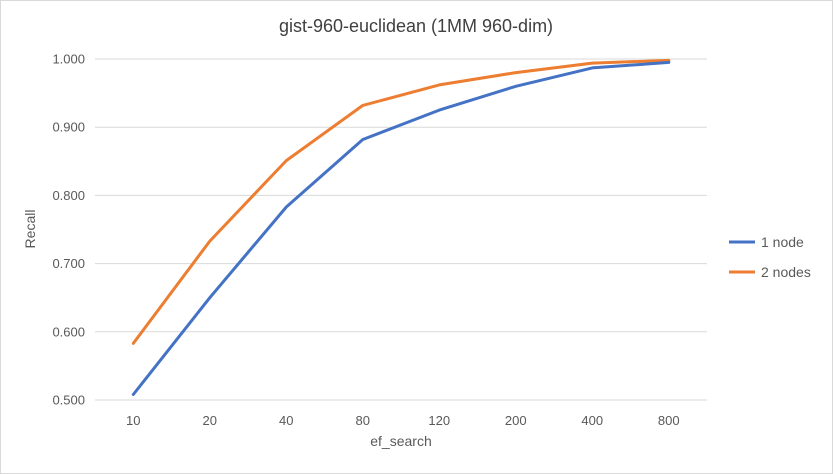 This screenshot has height=474, width=833. I want to click on y-tick-label: 0.500, so click(68, 400).